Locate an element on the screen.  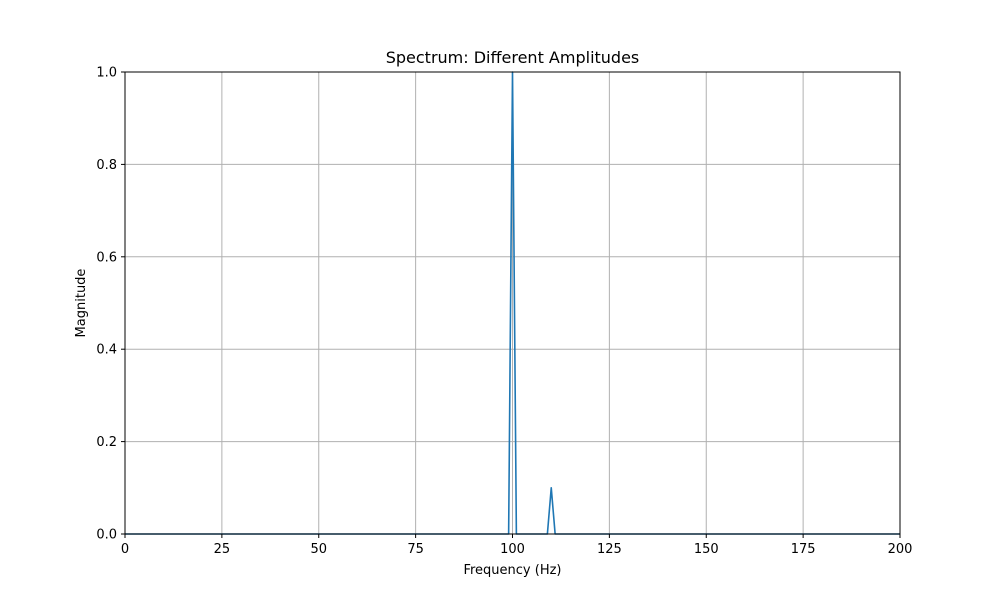
x-tick-label: 25 is located at coordinates (222, 549).